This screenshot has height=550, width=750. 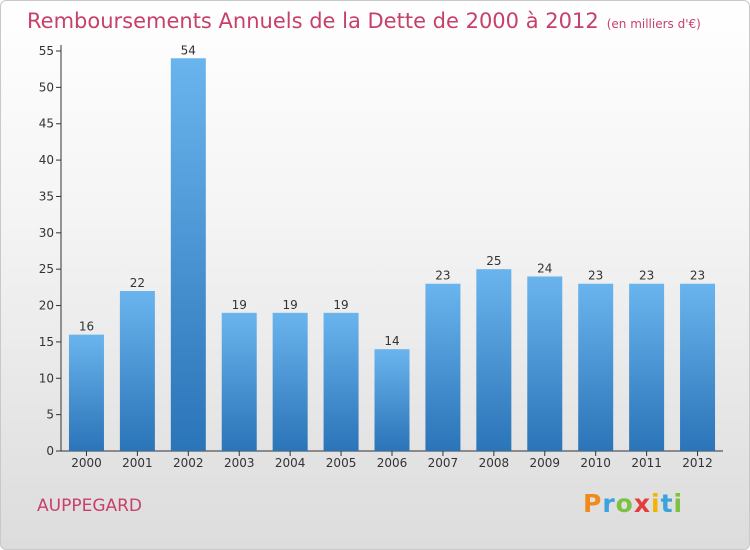 What do you see at coordinates (493, 261) in the screenshot?
I see `value-label-2008: 25` at bounding box center [493, 261].